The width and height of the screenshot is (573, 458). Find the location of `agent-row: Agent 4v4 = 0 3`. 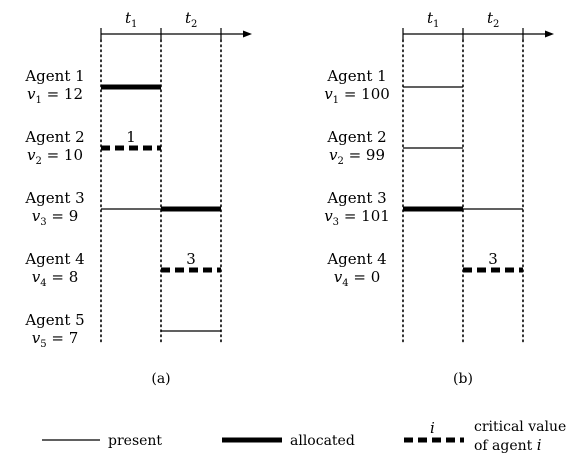

agent-row: Agent 4v4 = 0 3 is located at coordinates (424, 269).